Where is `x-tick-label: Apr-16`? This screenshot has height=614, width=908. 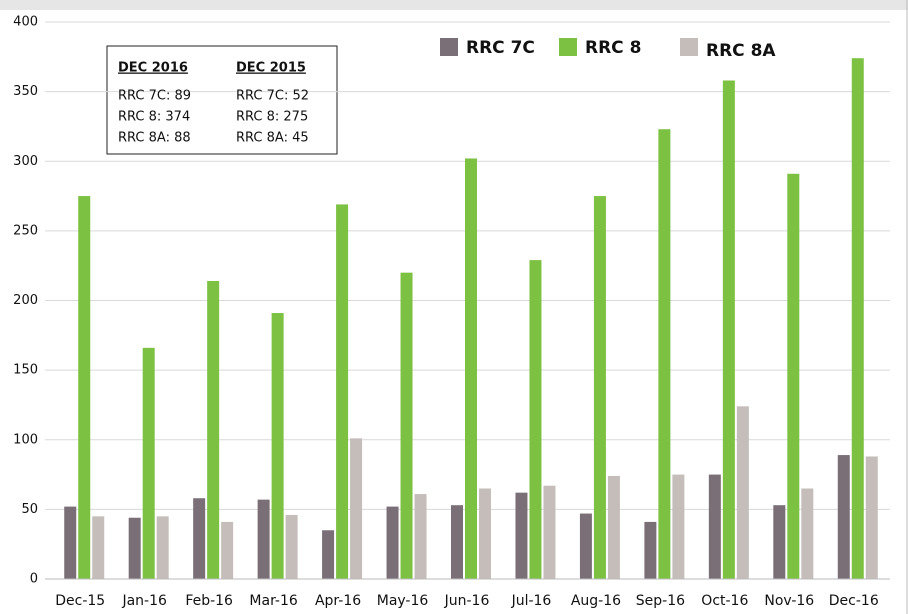 x-tick-label: Apr-16 is located at coordinates (338, 601).